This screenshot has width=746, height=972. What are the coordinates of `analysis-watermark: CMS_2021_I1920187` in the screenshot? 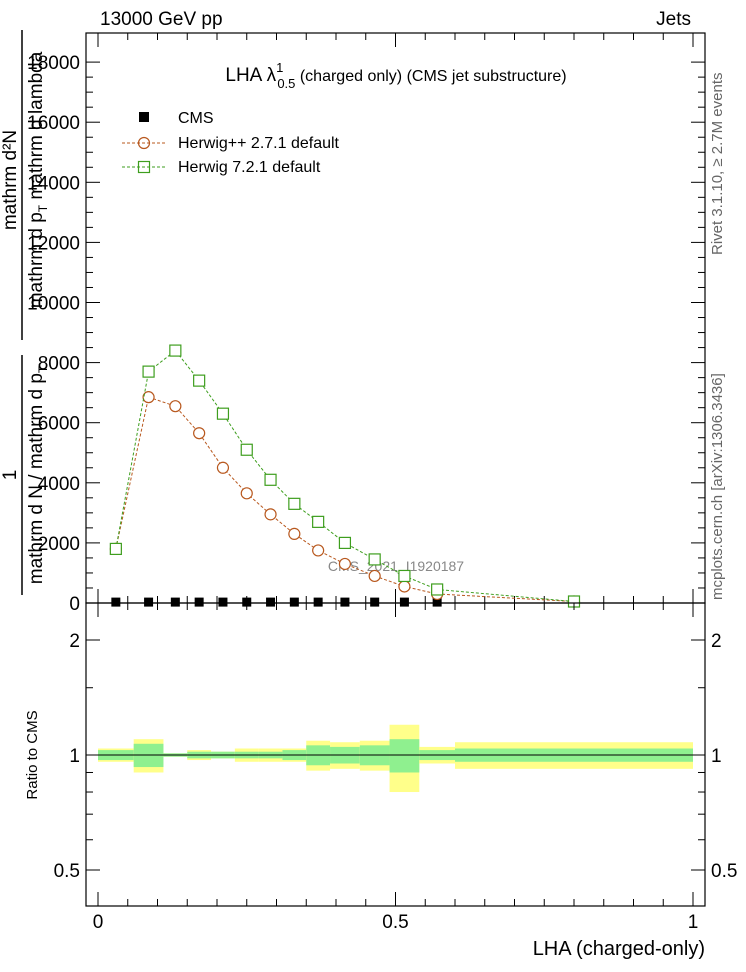 It's located at (396, 566).